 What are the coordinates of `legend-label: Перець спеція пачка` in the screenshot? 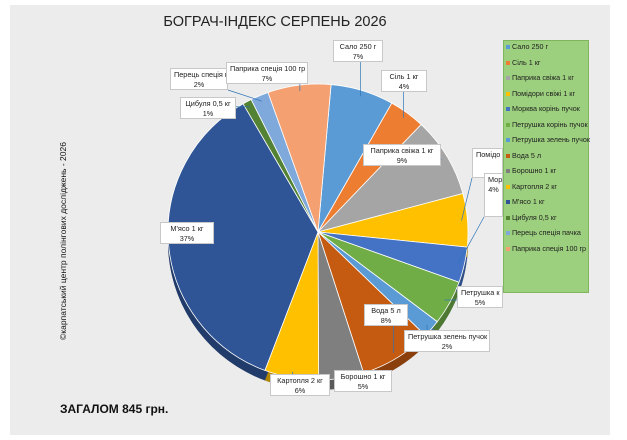 It's located at (546, 232).